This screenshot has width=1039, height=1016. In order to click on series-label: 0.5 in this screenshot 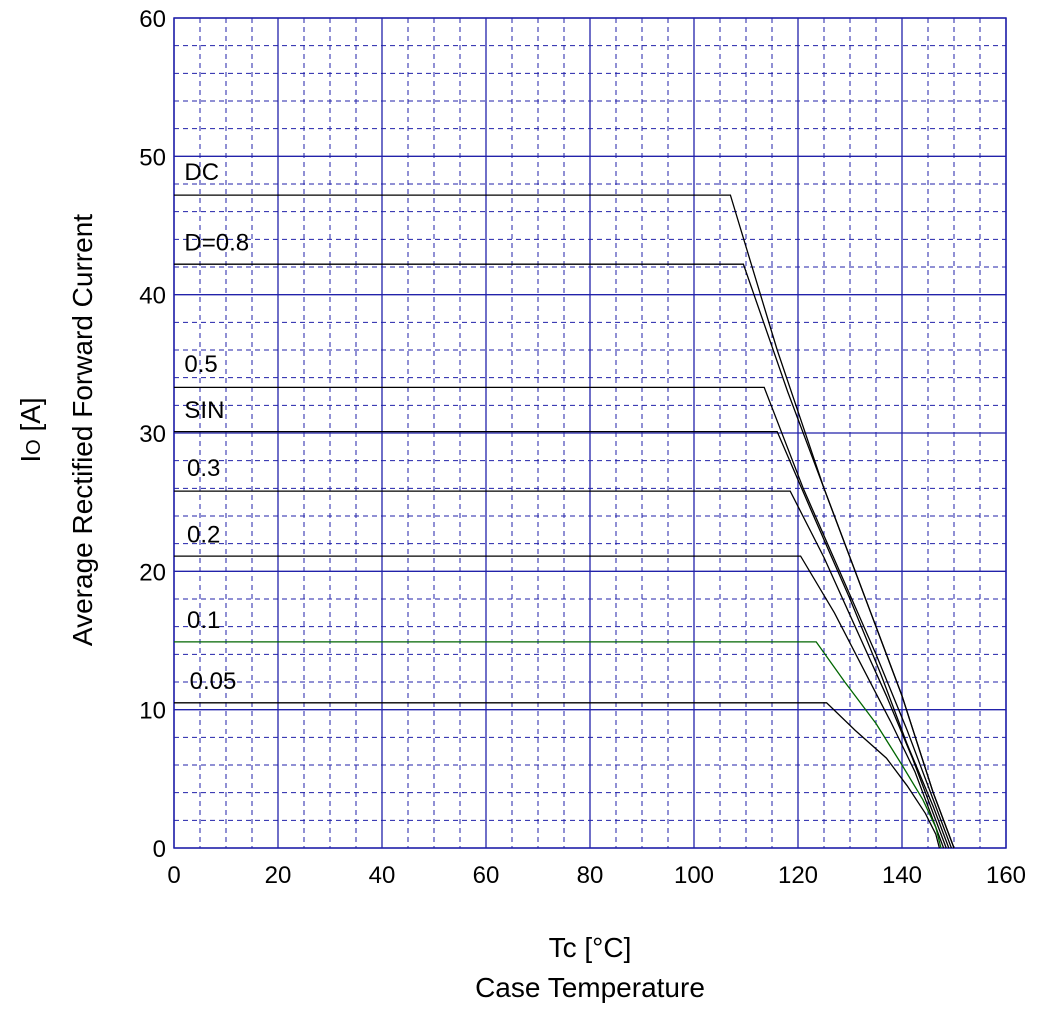, I will do `click(200, 364)`.